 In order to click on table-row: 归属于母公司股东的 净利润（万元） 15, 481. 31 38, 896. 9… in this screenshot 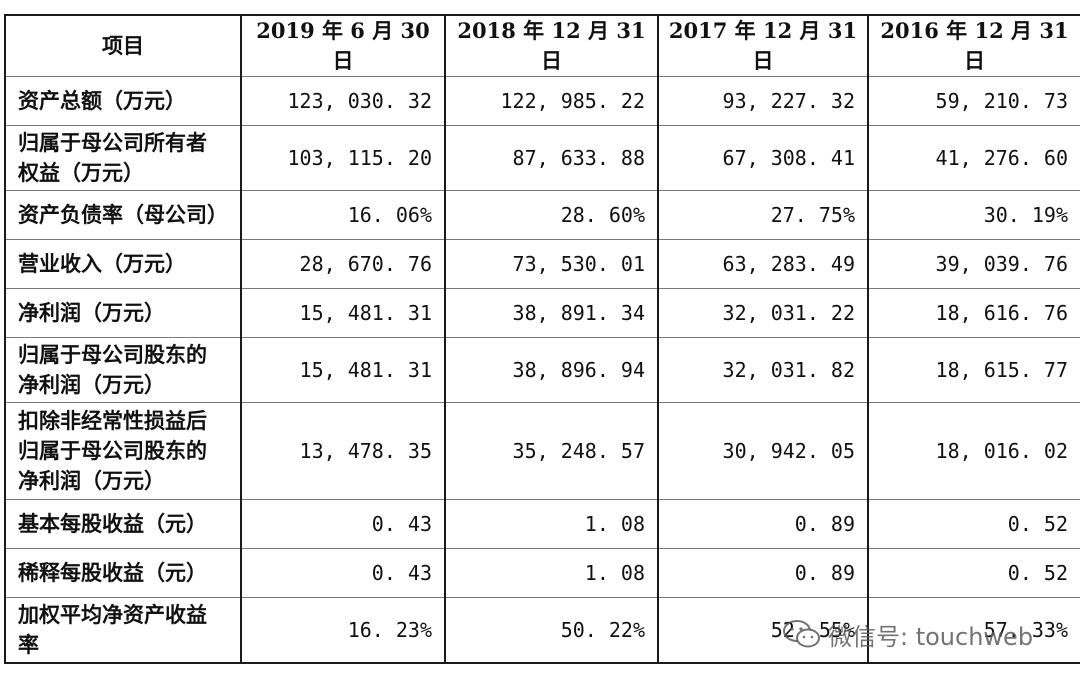, I will do `click(542, 370)`.